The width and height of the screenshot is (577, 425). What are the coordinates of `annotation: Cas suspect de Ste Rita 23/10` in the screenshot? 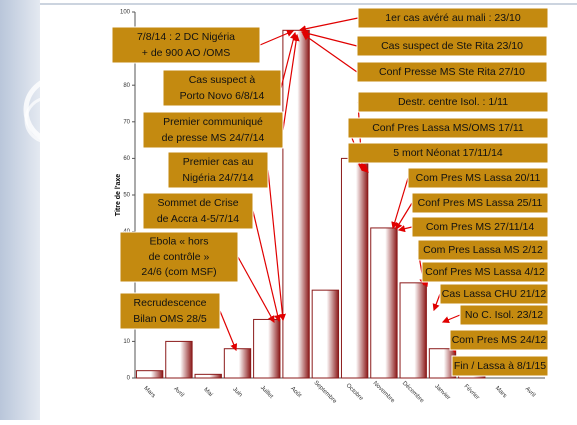 It's located at (424, 43).